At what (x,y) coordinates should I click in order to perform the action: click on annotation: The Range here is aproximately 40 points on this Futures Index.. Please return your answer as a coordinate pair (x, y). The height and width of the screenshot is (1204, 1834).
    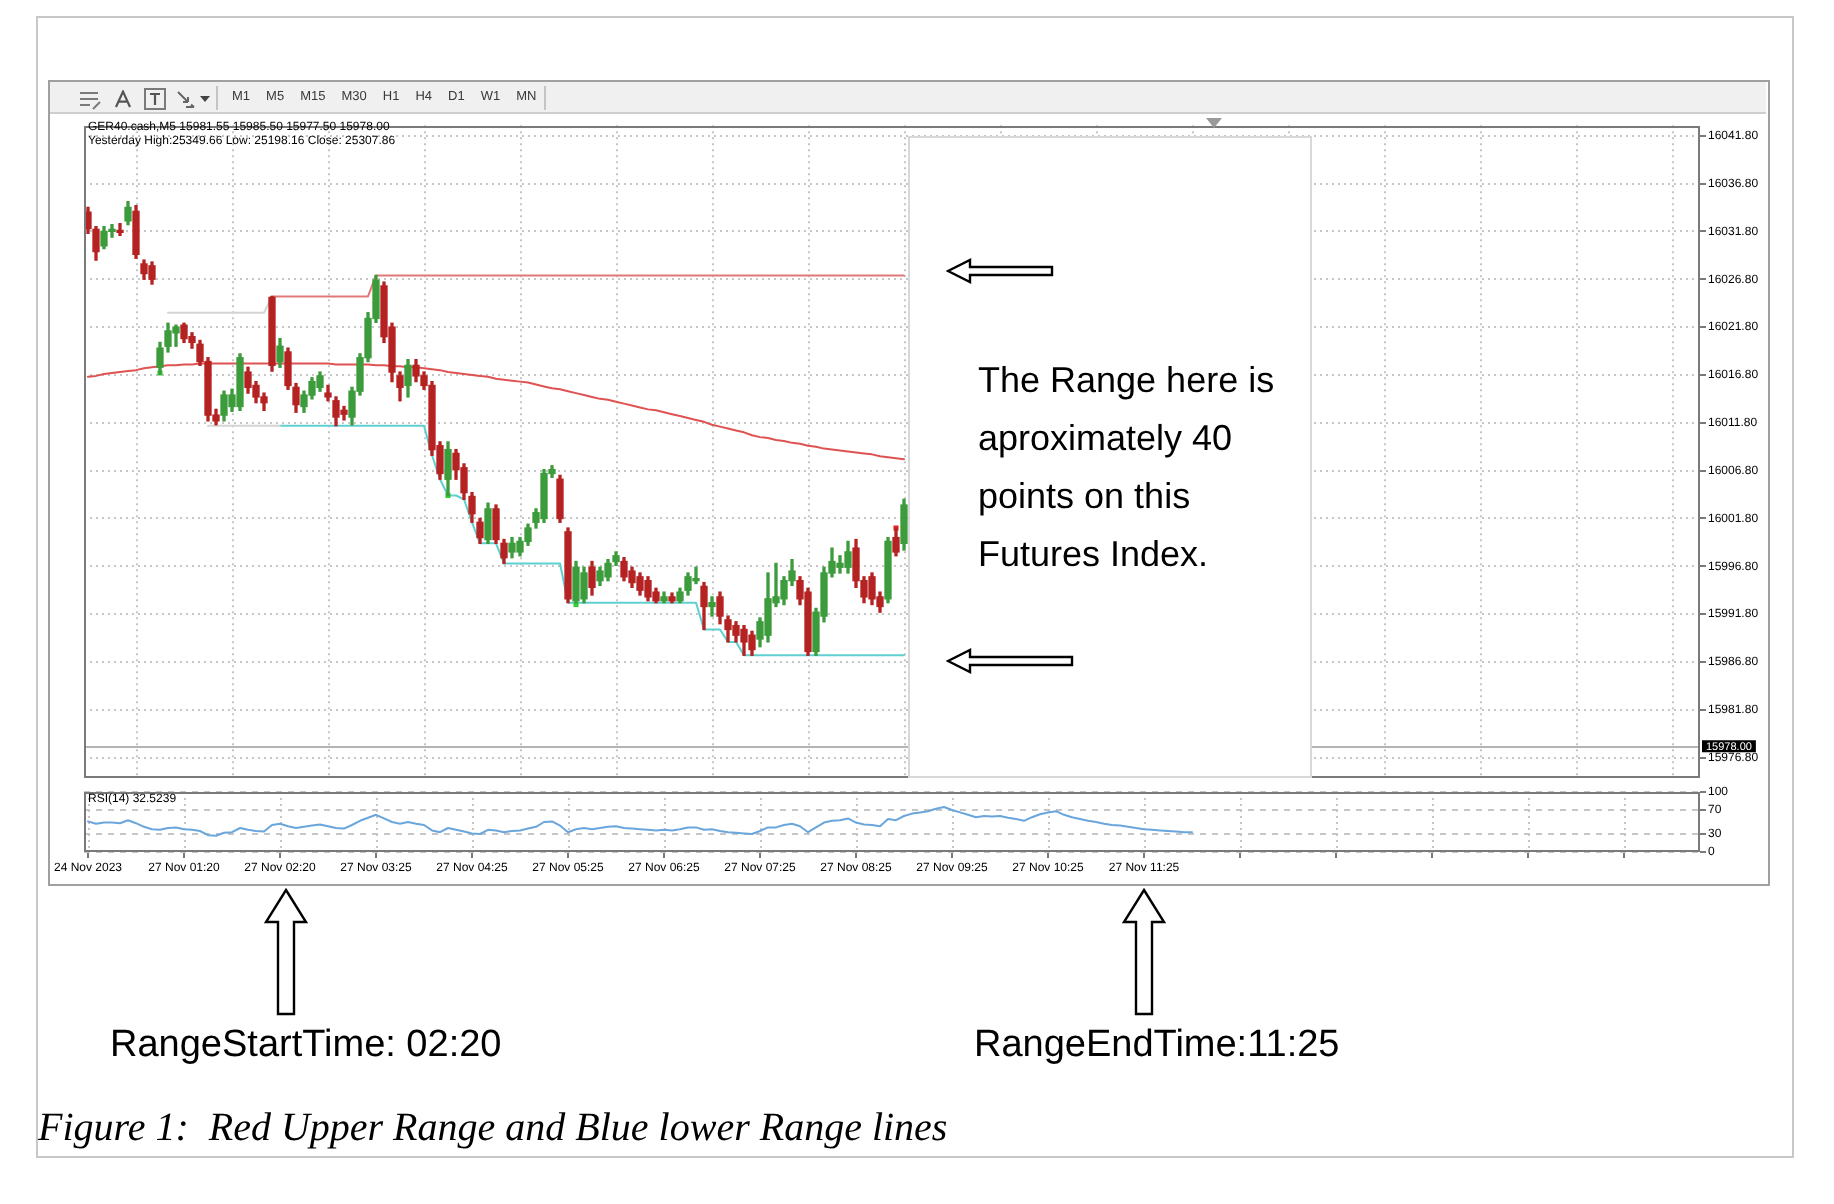
    Looking at the image, I should click on (1127, 468).